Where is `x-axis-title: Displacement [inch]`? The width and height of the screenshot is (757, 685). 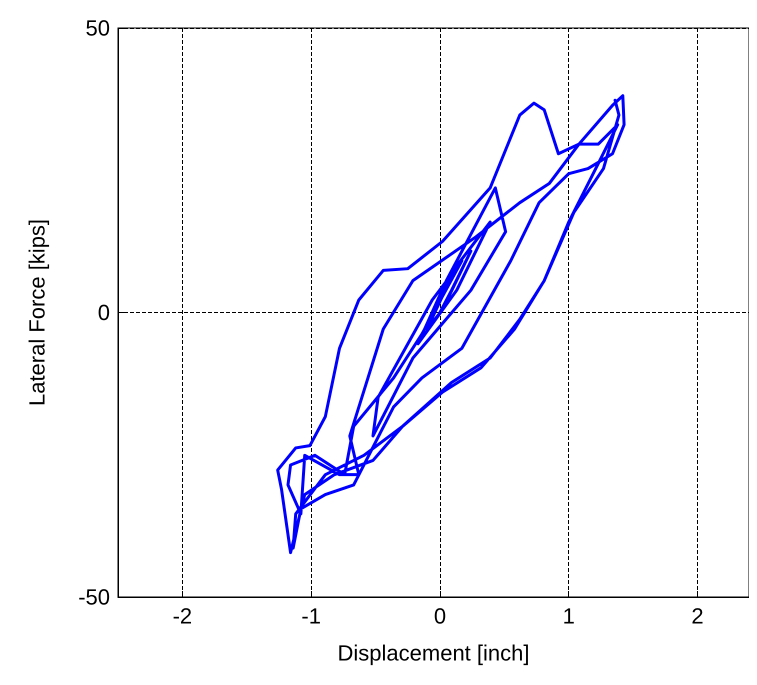 x-axis-title: Displacement [inch] is located at coordinates (434, 653).